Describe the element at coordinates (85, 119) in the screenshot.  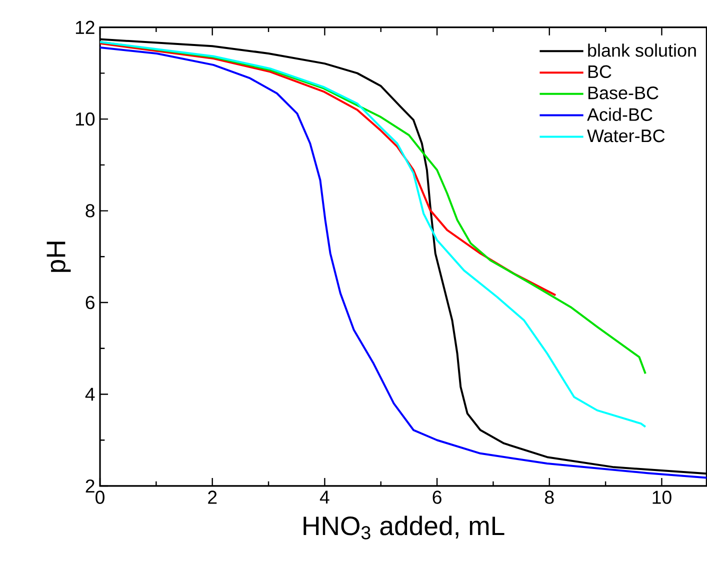
I see `y-tick-label: 10` at that location.